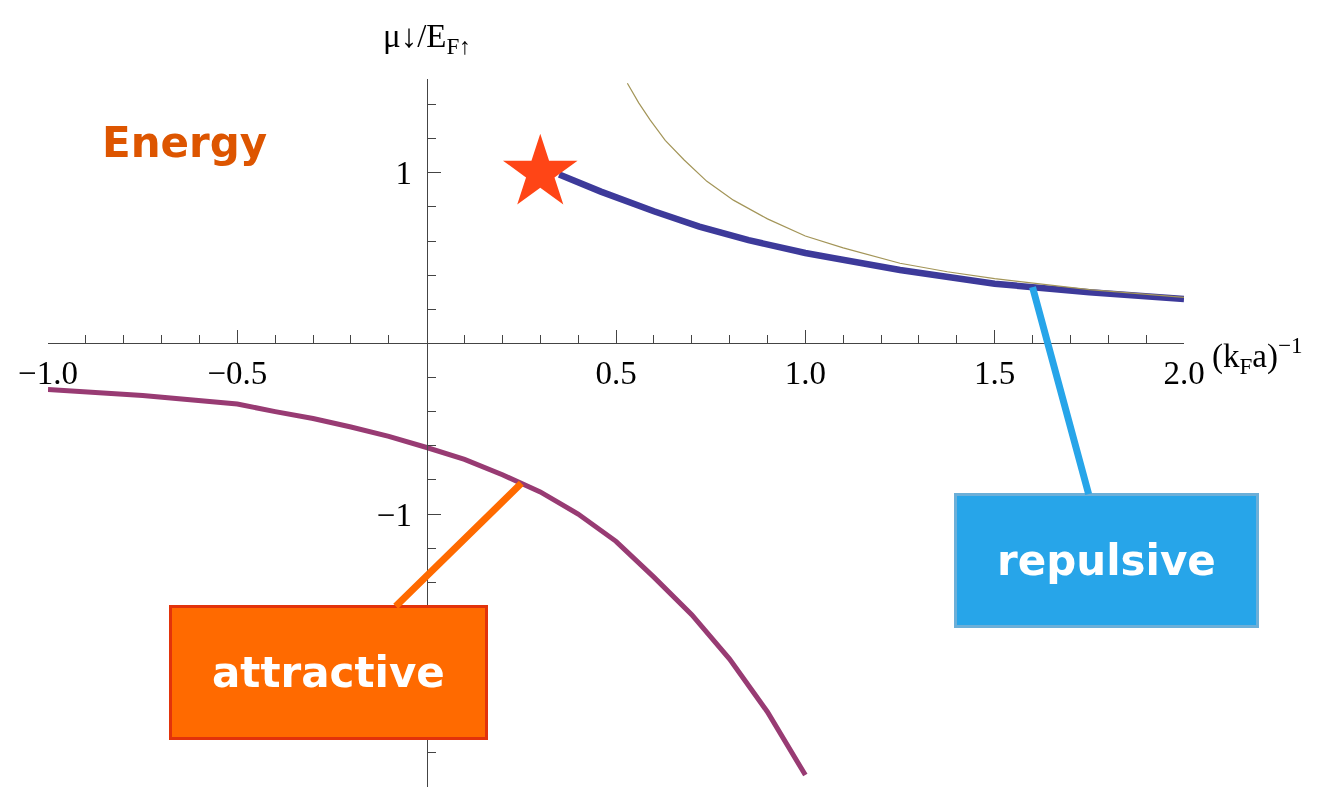 The image size is (1326, 788). I want to click on line-series, so click(905, 190).